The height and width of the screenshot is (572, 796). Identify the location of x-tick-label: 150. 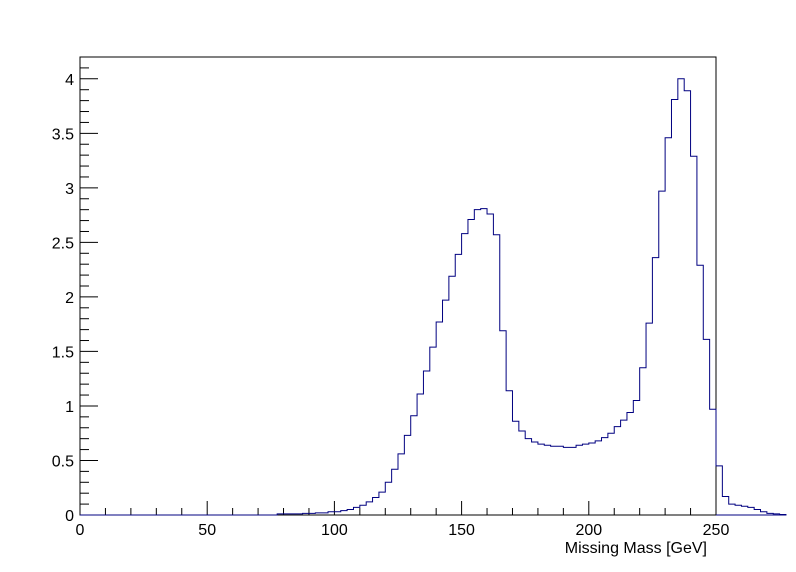
(461, 530).